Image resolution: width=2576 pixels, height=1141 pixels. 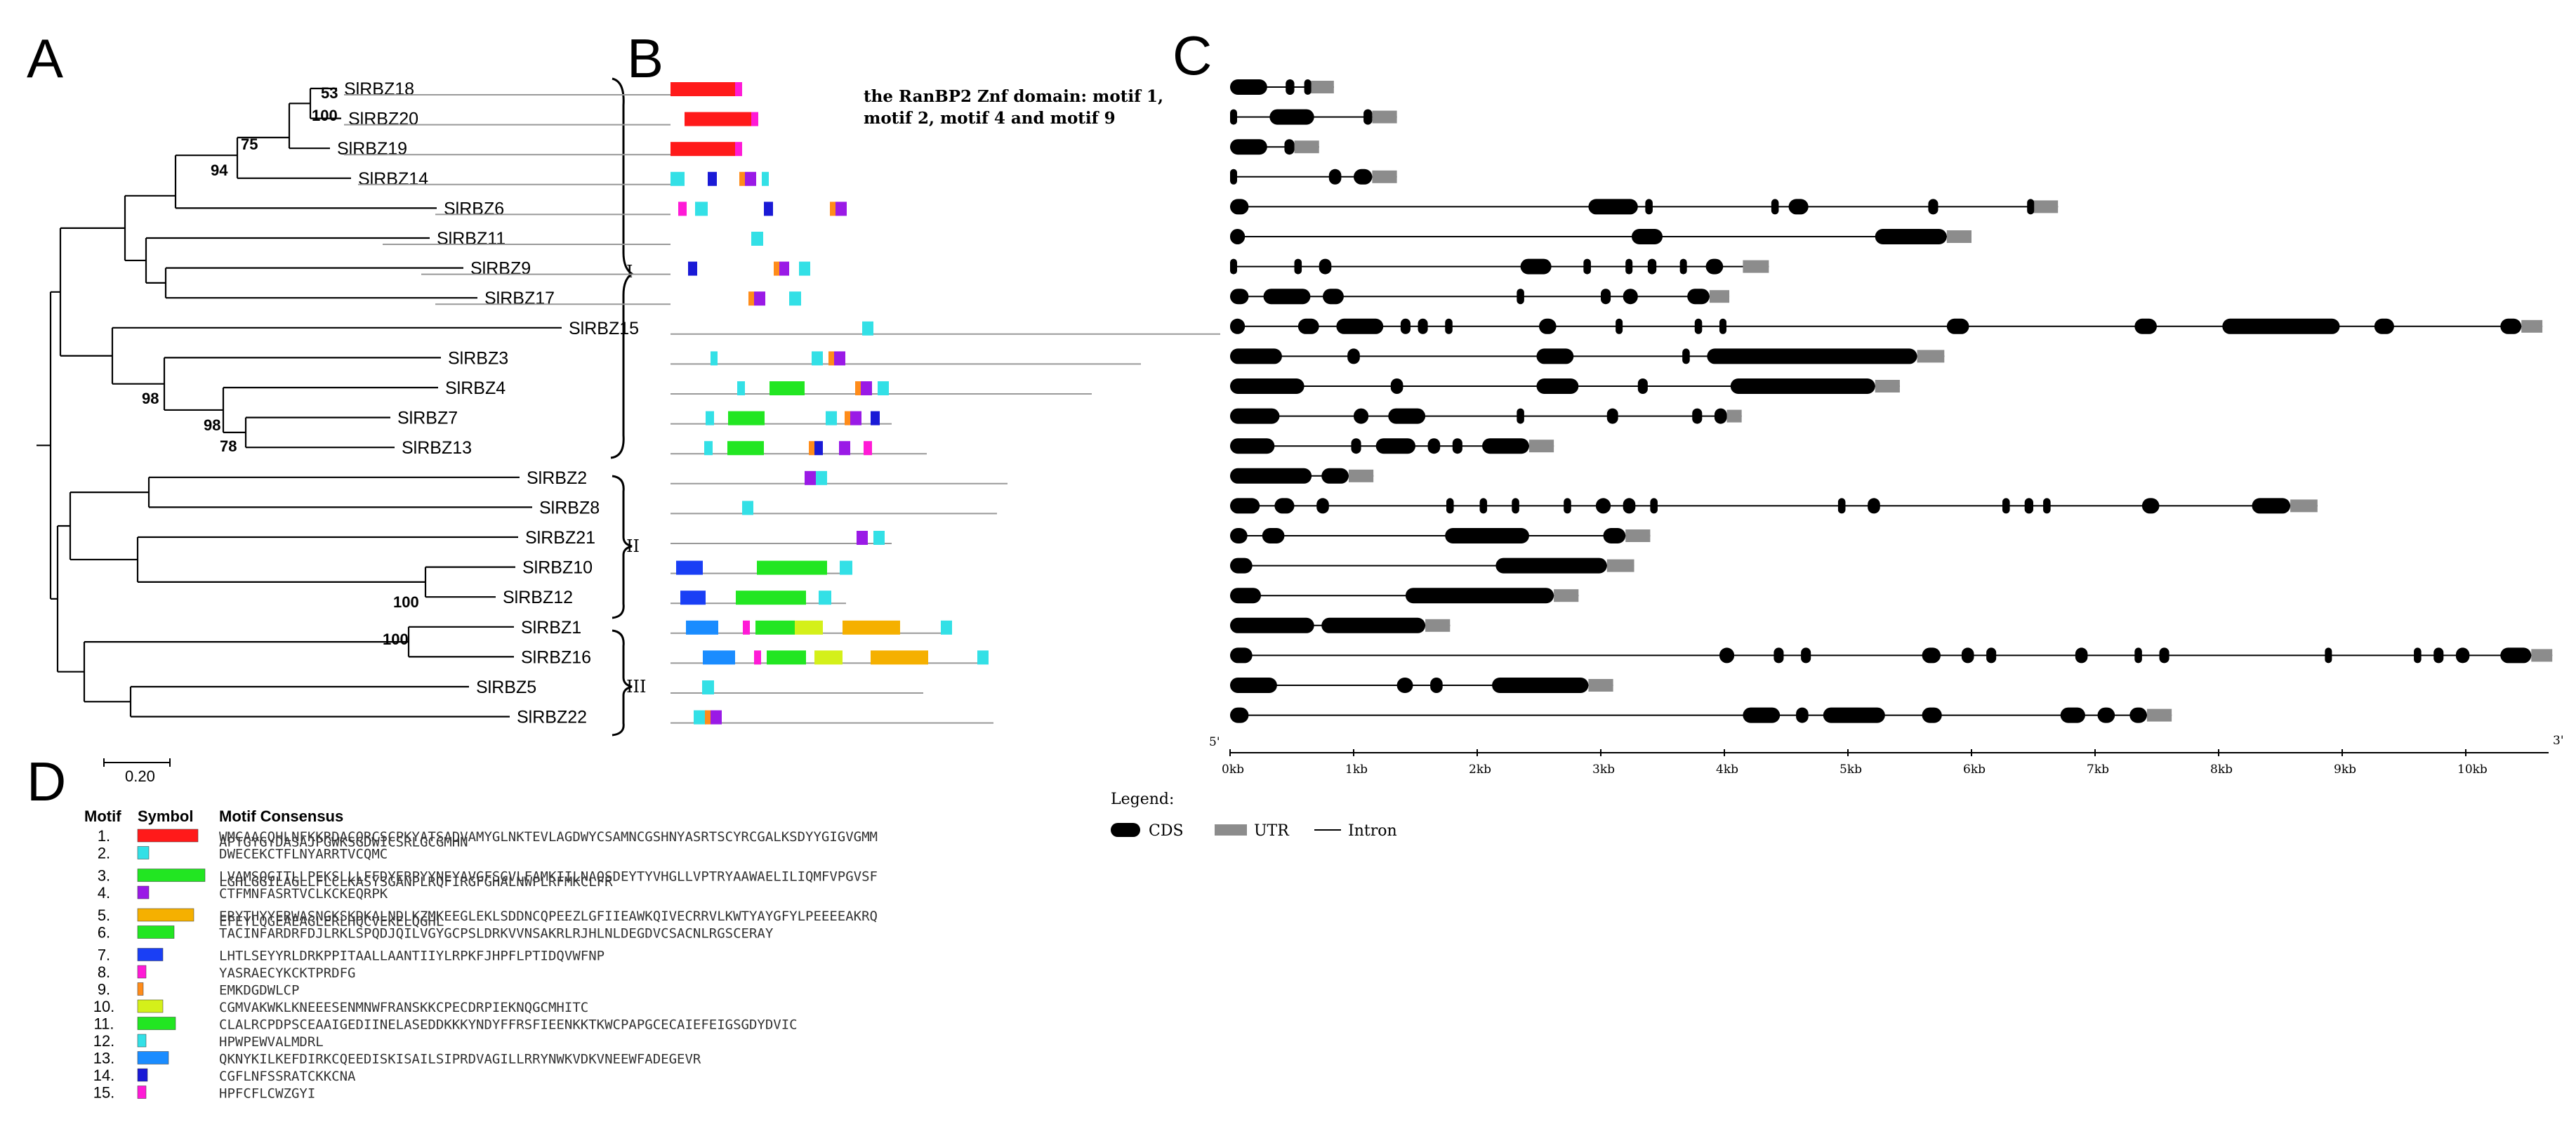 I want to click on axis-tick-label: 6kb, so click(x=1974, y=770).